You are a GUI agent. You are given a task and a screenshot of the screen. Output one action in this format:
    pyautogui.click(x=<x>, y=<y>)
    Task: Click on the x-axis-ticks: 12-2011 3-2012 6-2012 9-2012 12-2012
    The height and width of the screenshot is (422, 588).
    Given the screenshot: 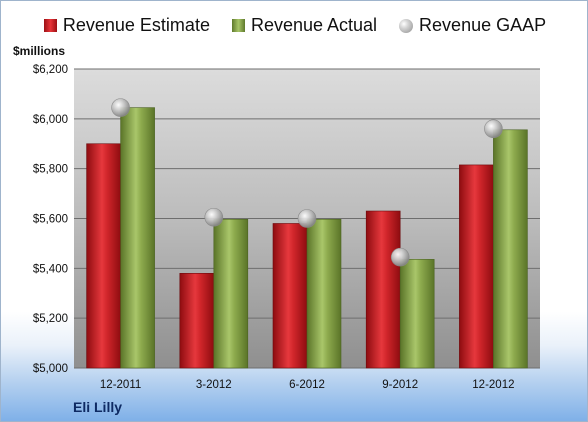 What is the action you would take?
    pyautogui.click(x=307, y=385)
    